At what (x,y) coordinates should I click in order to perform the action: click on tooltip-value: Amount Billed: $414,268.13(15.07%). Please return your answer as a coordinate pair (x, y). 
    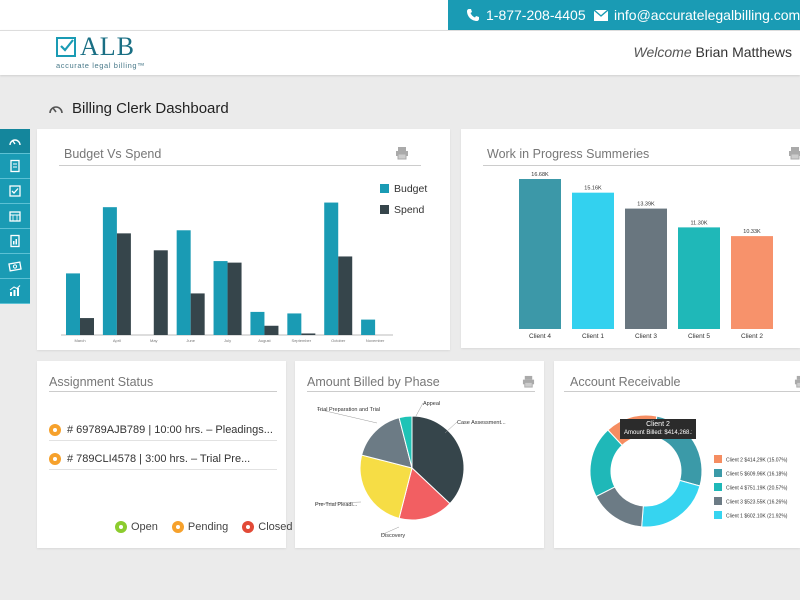
    Looking at the image, I should click on (658, 433).